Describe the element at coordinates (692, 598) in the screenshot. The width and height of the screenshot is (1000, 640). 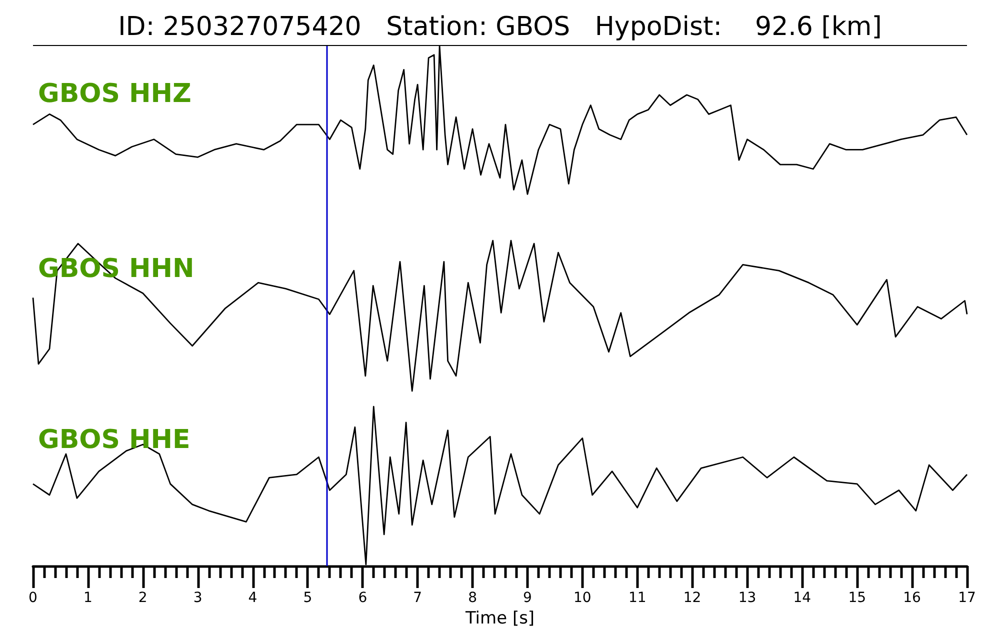
I see `x-tick-label: 12` at that location.